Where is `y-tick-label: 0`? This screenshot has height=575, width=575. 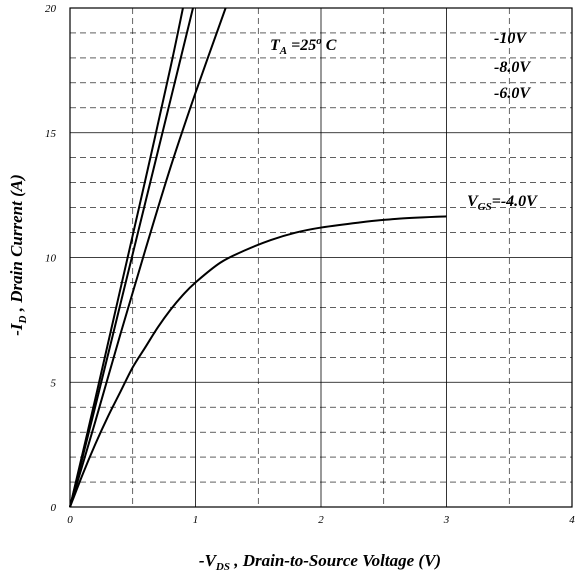 y-tick-label: 0 is located at coordinates (54, 508).